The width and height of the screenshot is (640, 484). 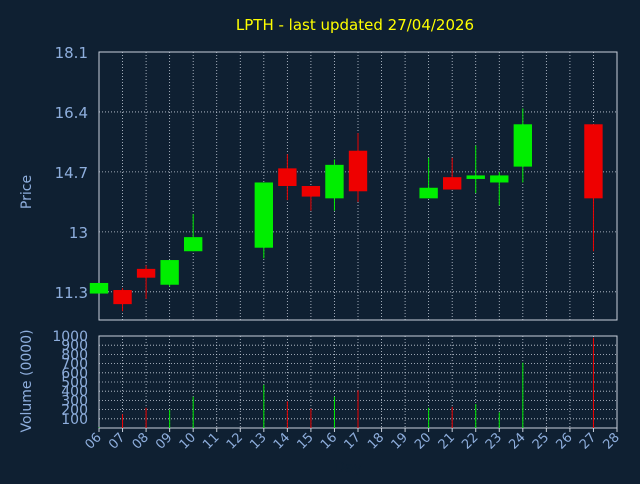 I want to click on day-tick-label: 08, so click(x=141, y=441).